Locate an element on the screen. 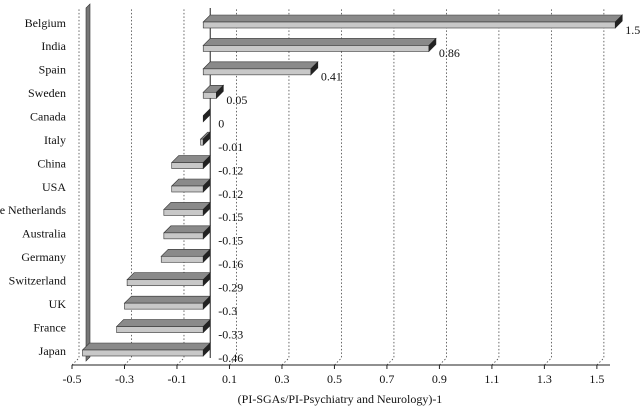  x-tick-label: 0.9 is located at coordinates (439, 379).